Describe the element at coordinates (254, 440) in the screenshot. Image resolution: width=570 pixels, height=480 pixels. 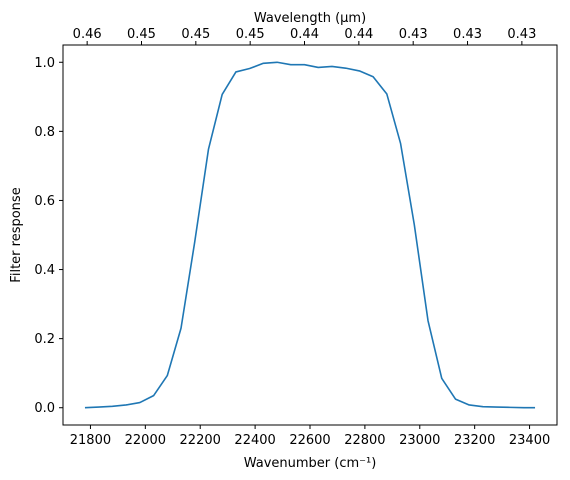
I see `x-tick-label: 22400` at that location.